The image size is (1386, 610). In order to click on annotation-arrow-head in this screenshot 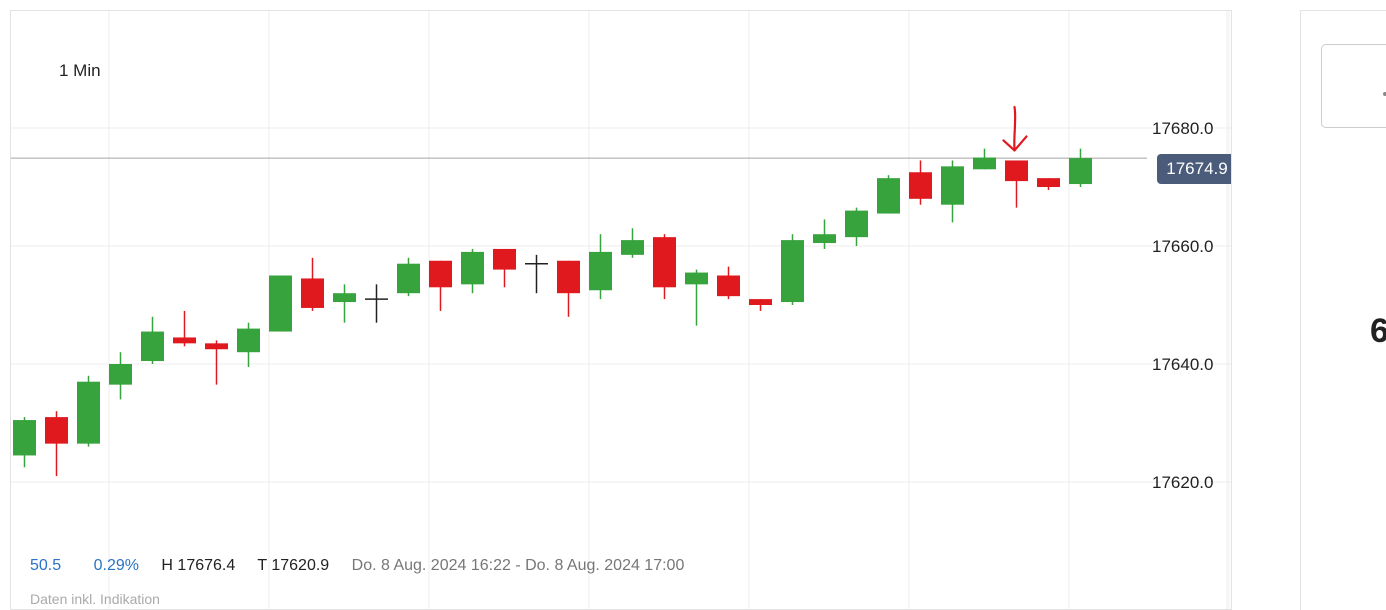, I will do `click(1015, 143)`.